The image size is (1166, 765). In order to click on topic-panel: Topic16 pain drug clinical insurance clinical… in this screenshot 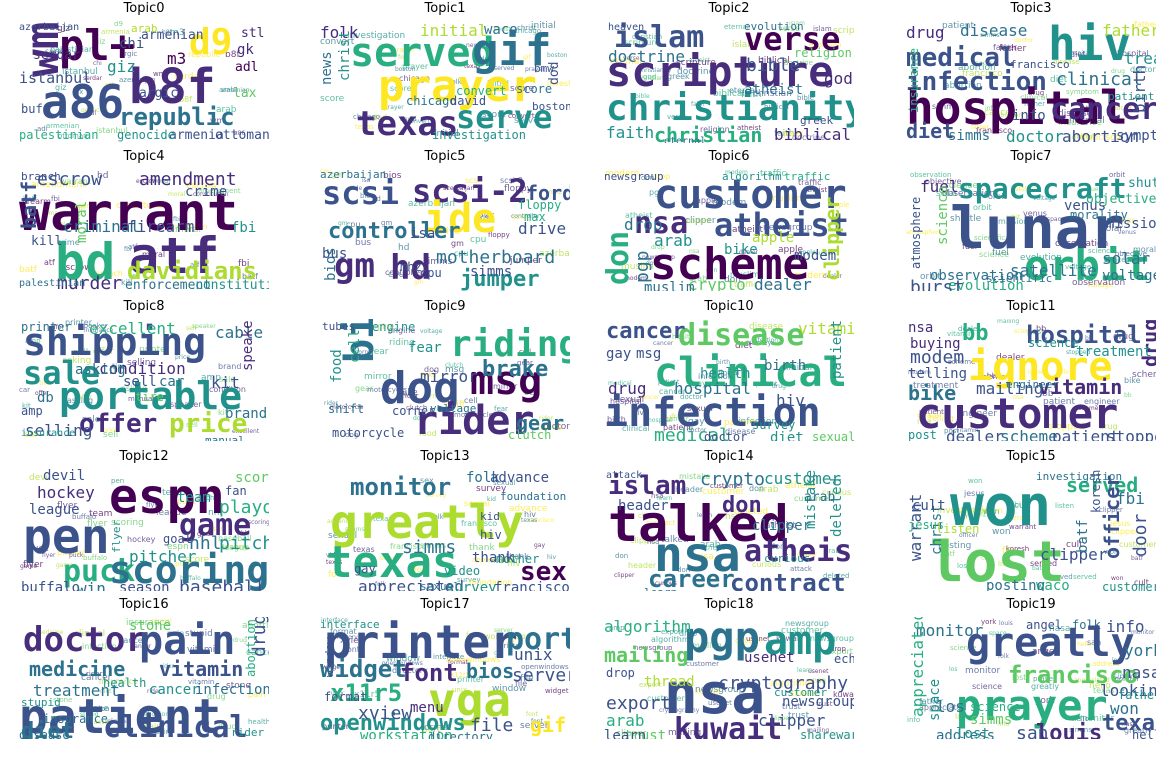, I will do `click(144, 669)`.